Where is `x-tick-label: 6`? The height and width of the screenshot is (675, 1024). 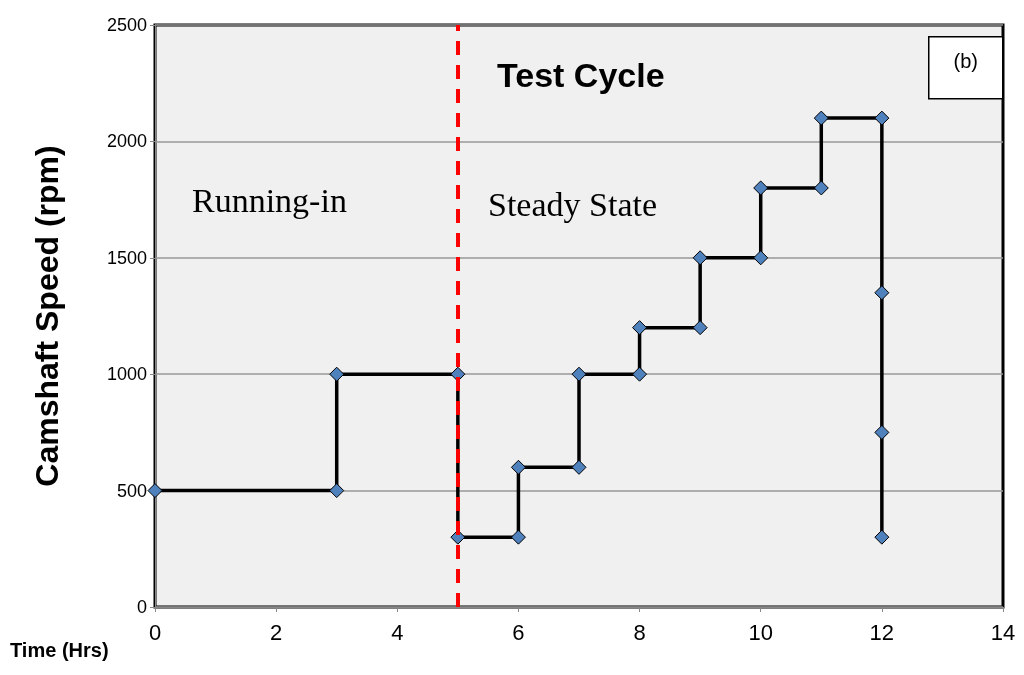 x-tick-label: 6 is located at coordinates (518, 632).